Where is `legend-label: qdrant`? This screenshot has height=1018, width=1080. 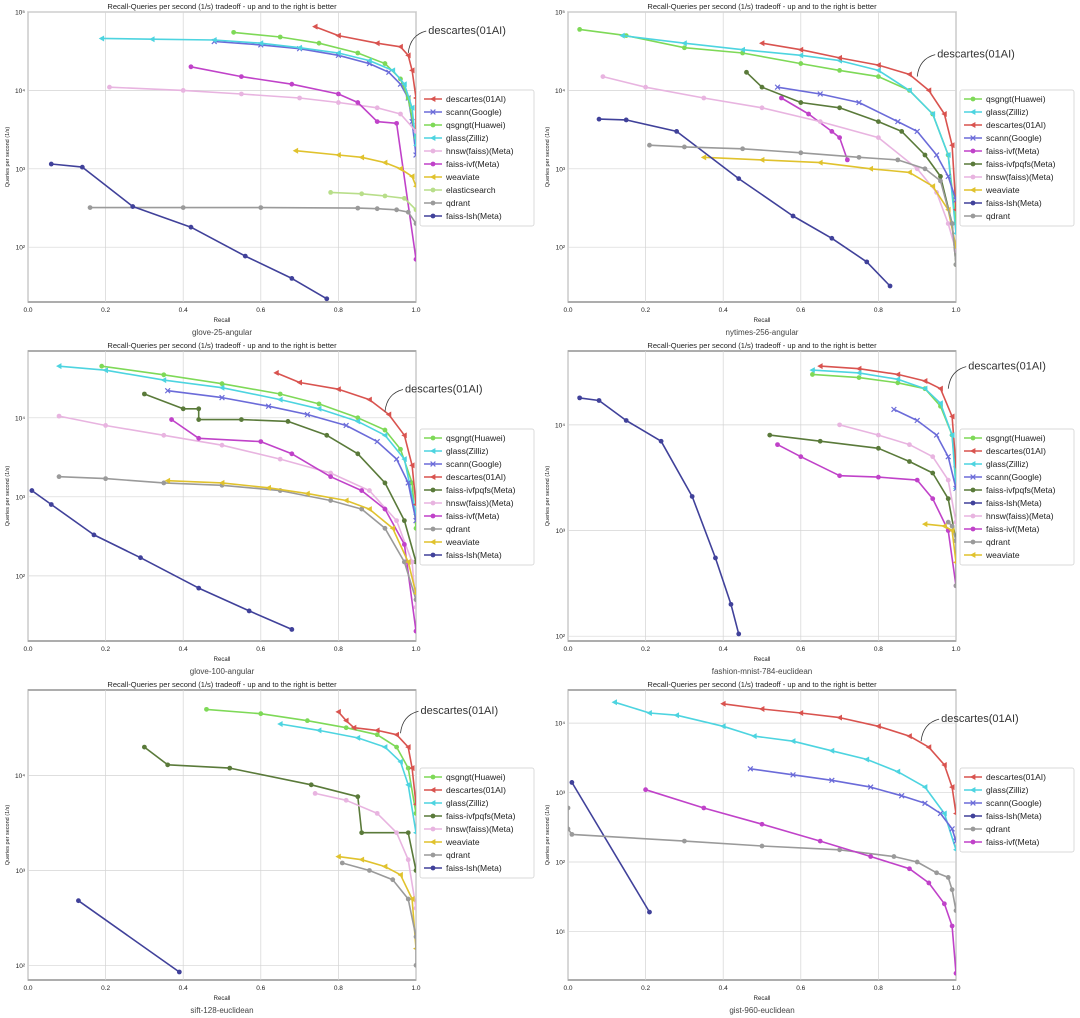
legend-label: qdrant is located at coordinates (458, 855).